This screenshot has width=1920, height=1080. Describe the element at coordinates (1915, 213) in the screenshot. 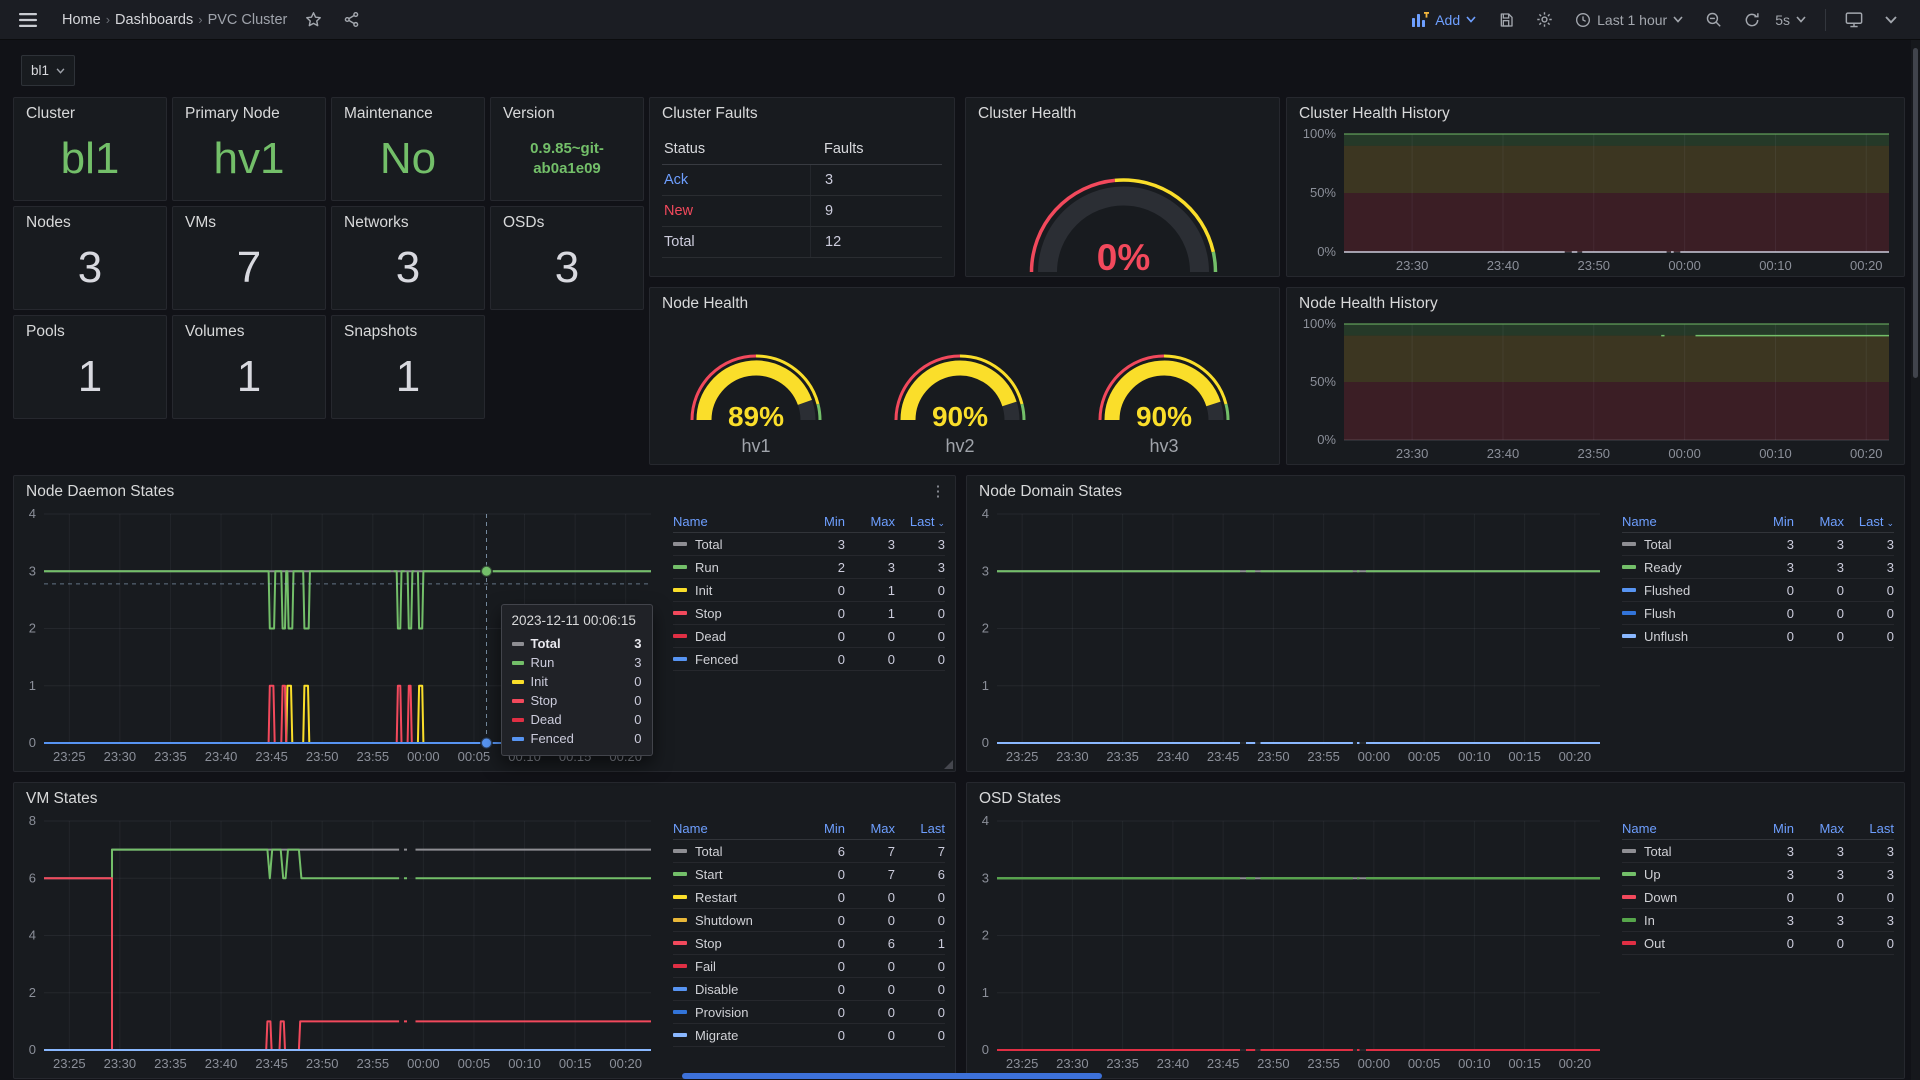

I see `vertical-scrollbar-thumb` at that location.